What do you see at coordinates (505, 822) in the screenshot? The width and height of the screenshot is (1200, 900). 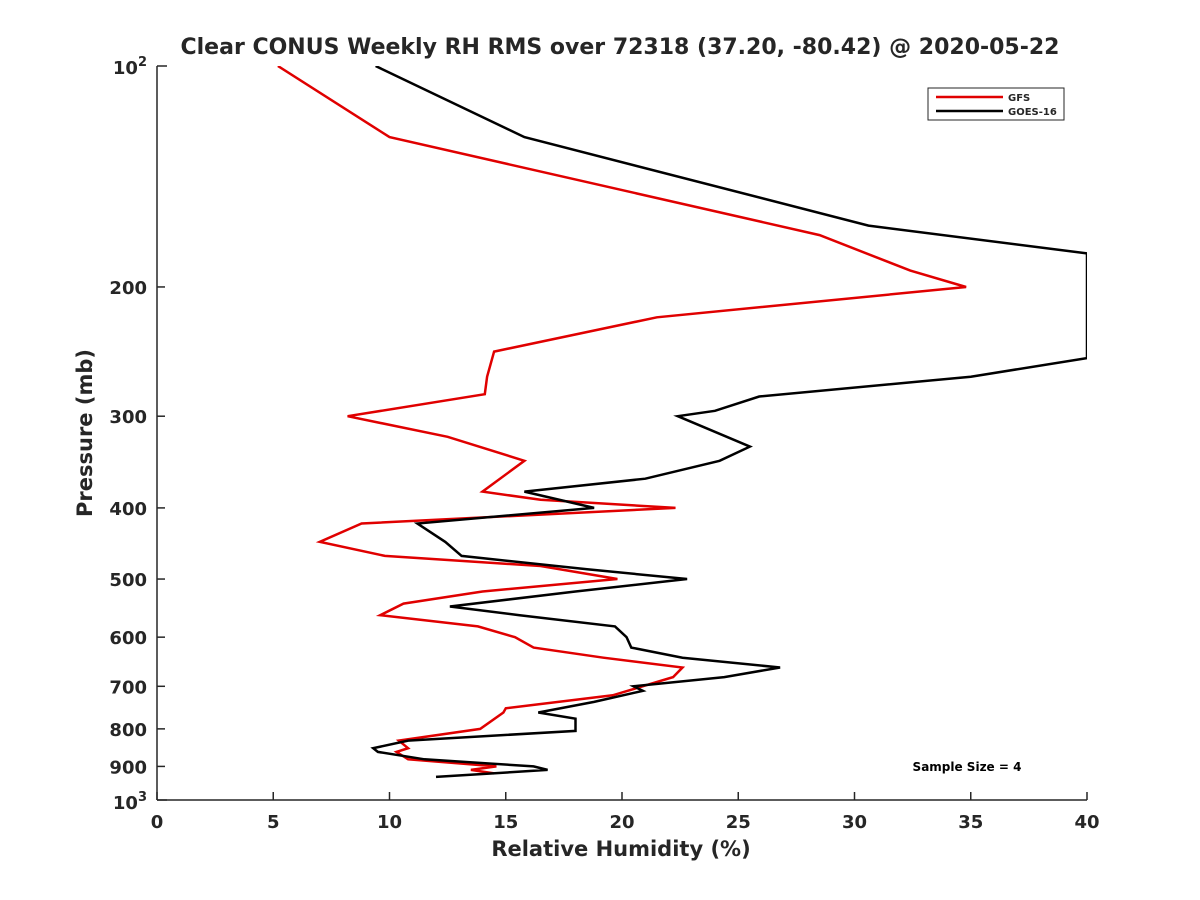 I see `x-tick-label: 15` at bounding box center [505, 822].